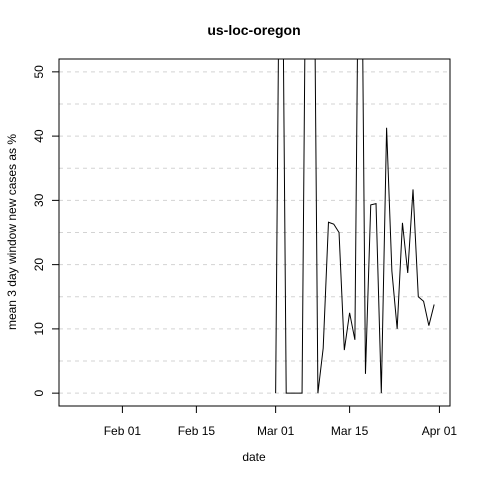 The width and height of the screenshot is (480, 480). What do you see at coordinates (39, 265) in the screenshot?
I see `y-tick-label: 20` at bounding box center [39, 265].